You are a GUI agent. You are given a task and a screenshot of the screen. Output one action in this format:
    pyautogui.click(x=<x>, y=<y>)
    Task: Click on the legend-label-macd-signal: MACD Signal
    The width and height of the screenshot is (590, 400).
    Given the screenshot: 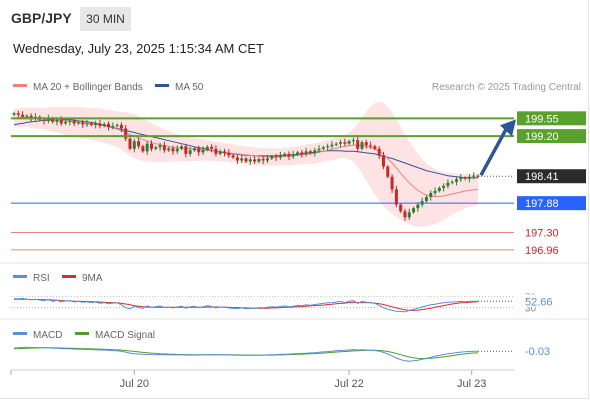 What is the action you would take?
    pyautogui.click(x=125, y=335)
    